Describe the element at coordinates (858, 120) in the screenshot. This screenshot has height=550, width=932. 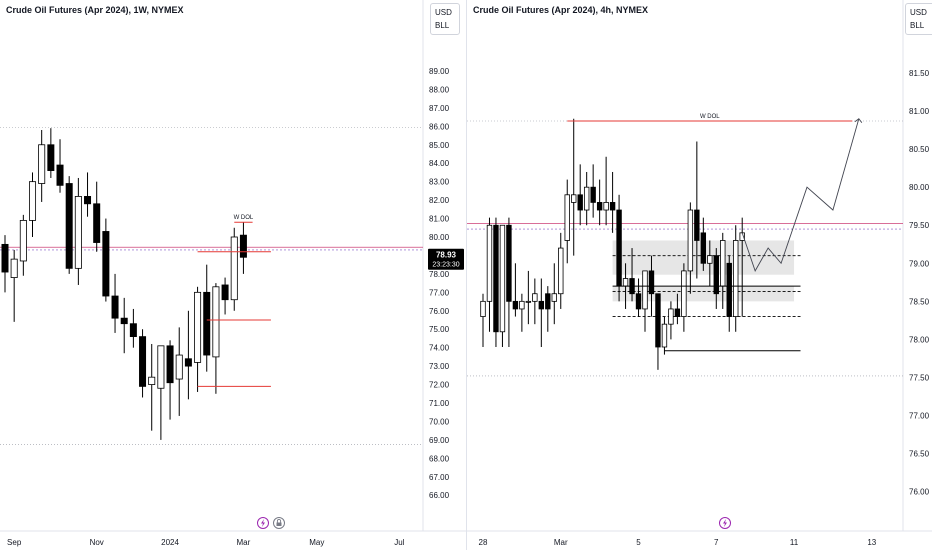
I see `projection-arrowhead` at that location.